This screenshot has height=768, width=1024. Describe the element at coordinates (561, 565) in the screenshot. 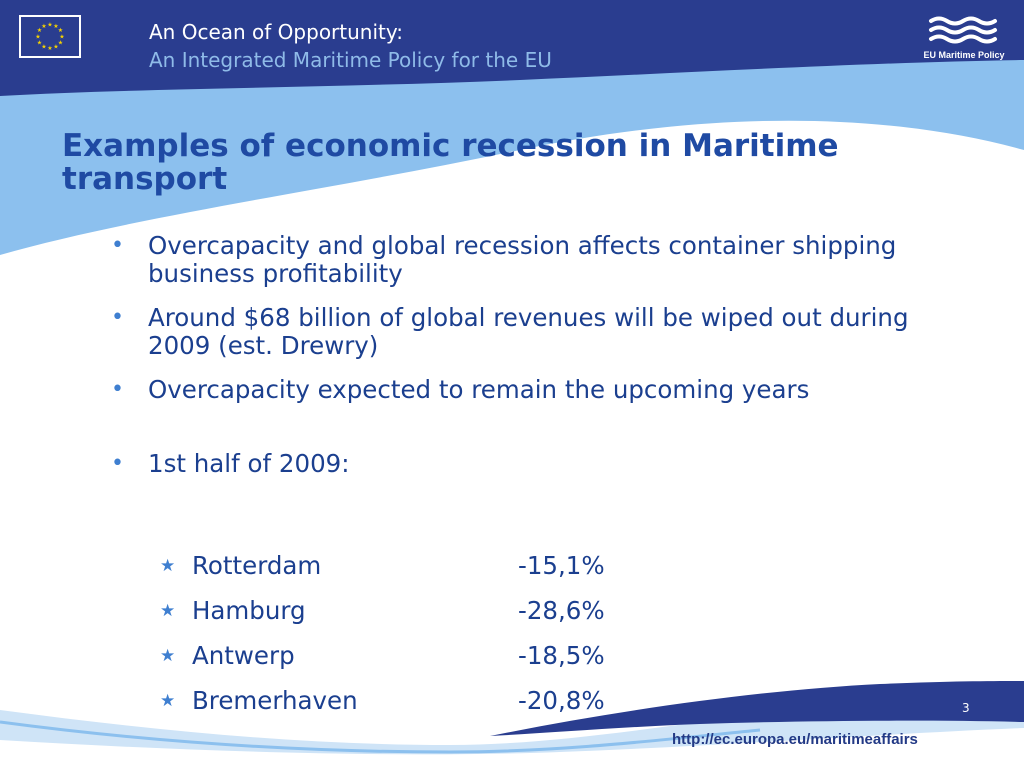

I see `port-change: -15,1%` at that location.